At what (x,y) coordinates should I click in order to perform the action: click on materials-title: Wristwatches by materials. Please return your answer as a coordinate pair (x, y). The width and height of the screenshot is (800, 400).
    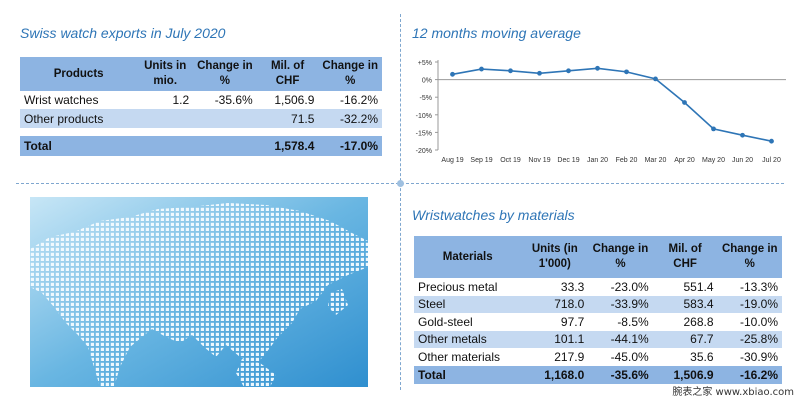
    Looking at the image, I should click on (493, 215).